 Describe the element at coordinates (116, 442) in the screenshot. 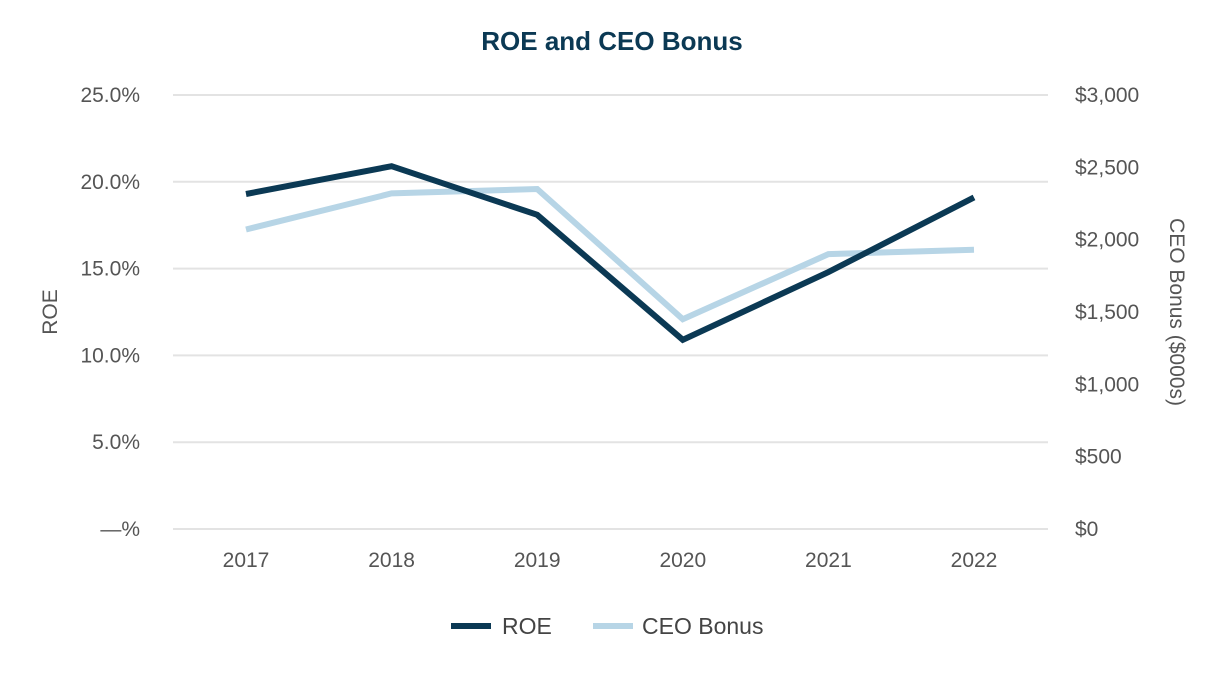

I see `left-tick-label: 5.0%` at that location.